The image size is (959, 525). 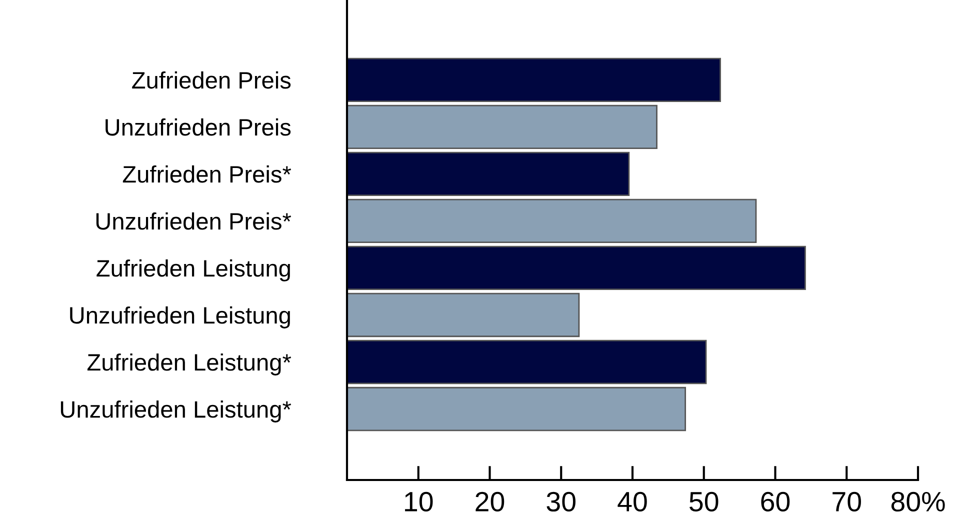 What do you see at coordinates (775, 502) in the screenshot?
I see `x-tick-label: 60` at bounding box center [775, 502].